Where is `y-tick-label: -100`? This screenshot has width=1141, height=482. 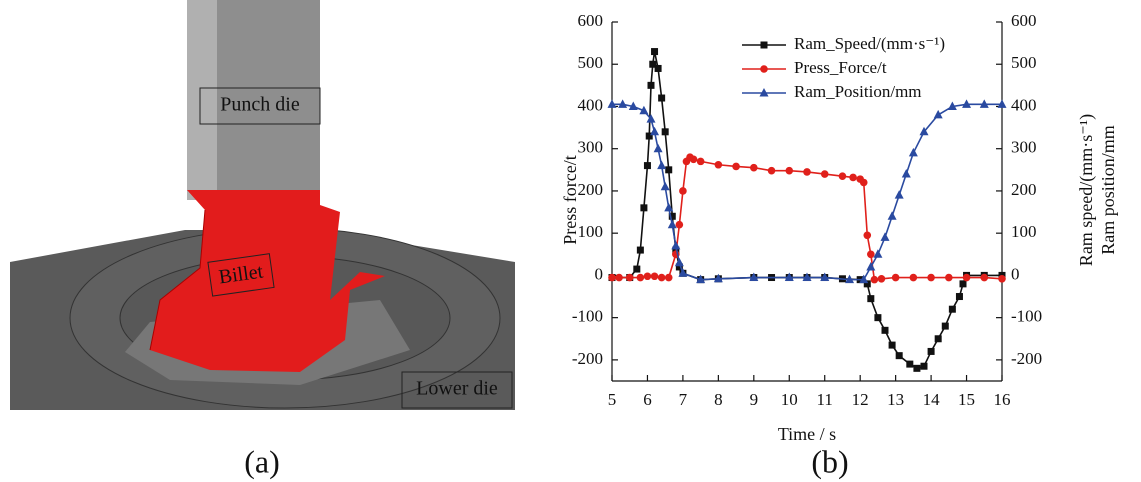
y-tick-label: -100 is located at coordinates (587, 316).